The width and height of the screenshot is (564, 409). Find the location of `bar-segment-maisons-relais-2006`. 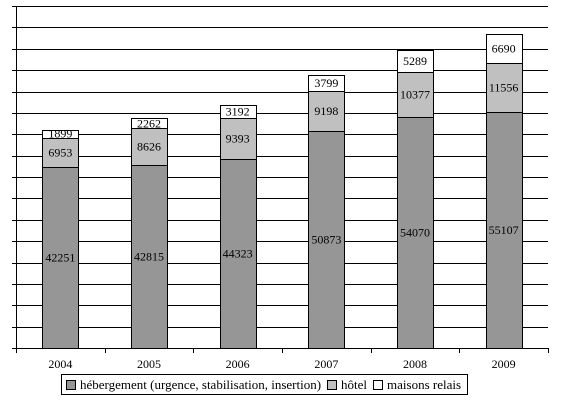

bar-segment-maisons-relais-2006 is located at coordinates (238, 112).